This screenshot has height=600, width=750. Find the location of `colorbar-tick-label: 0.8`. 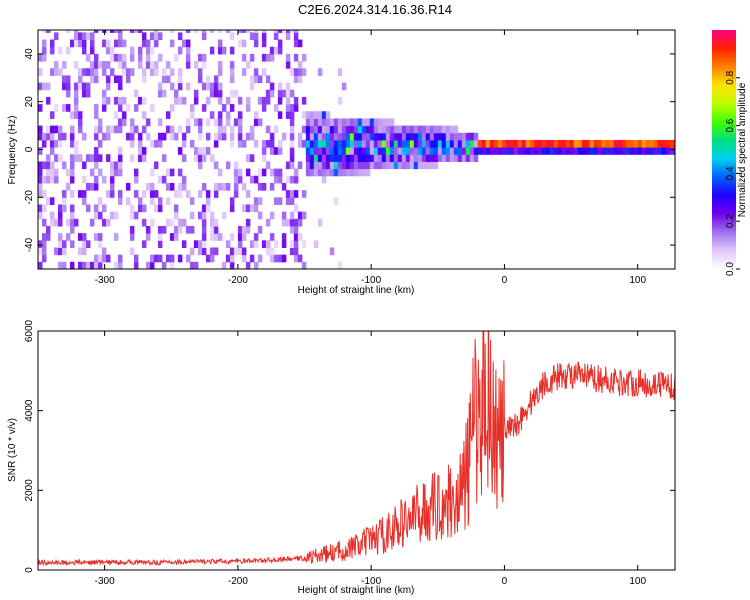

colorbar-tick-label: 0.8 is located at coordinates (730, 77).